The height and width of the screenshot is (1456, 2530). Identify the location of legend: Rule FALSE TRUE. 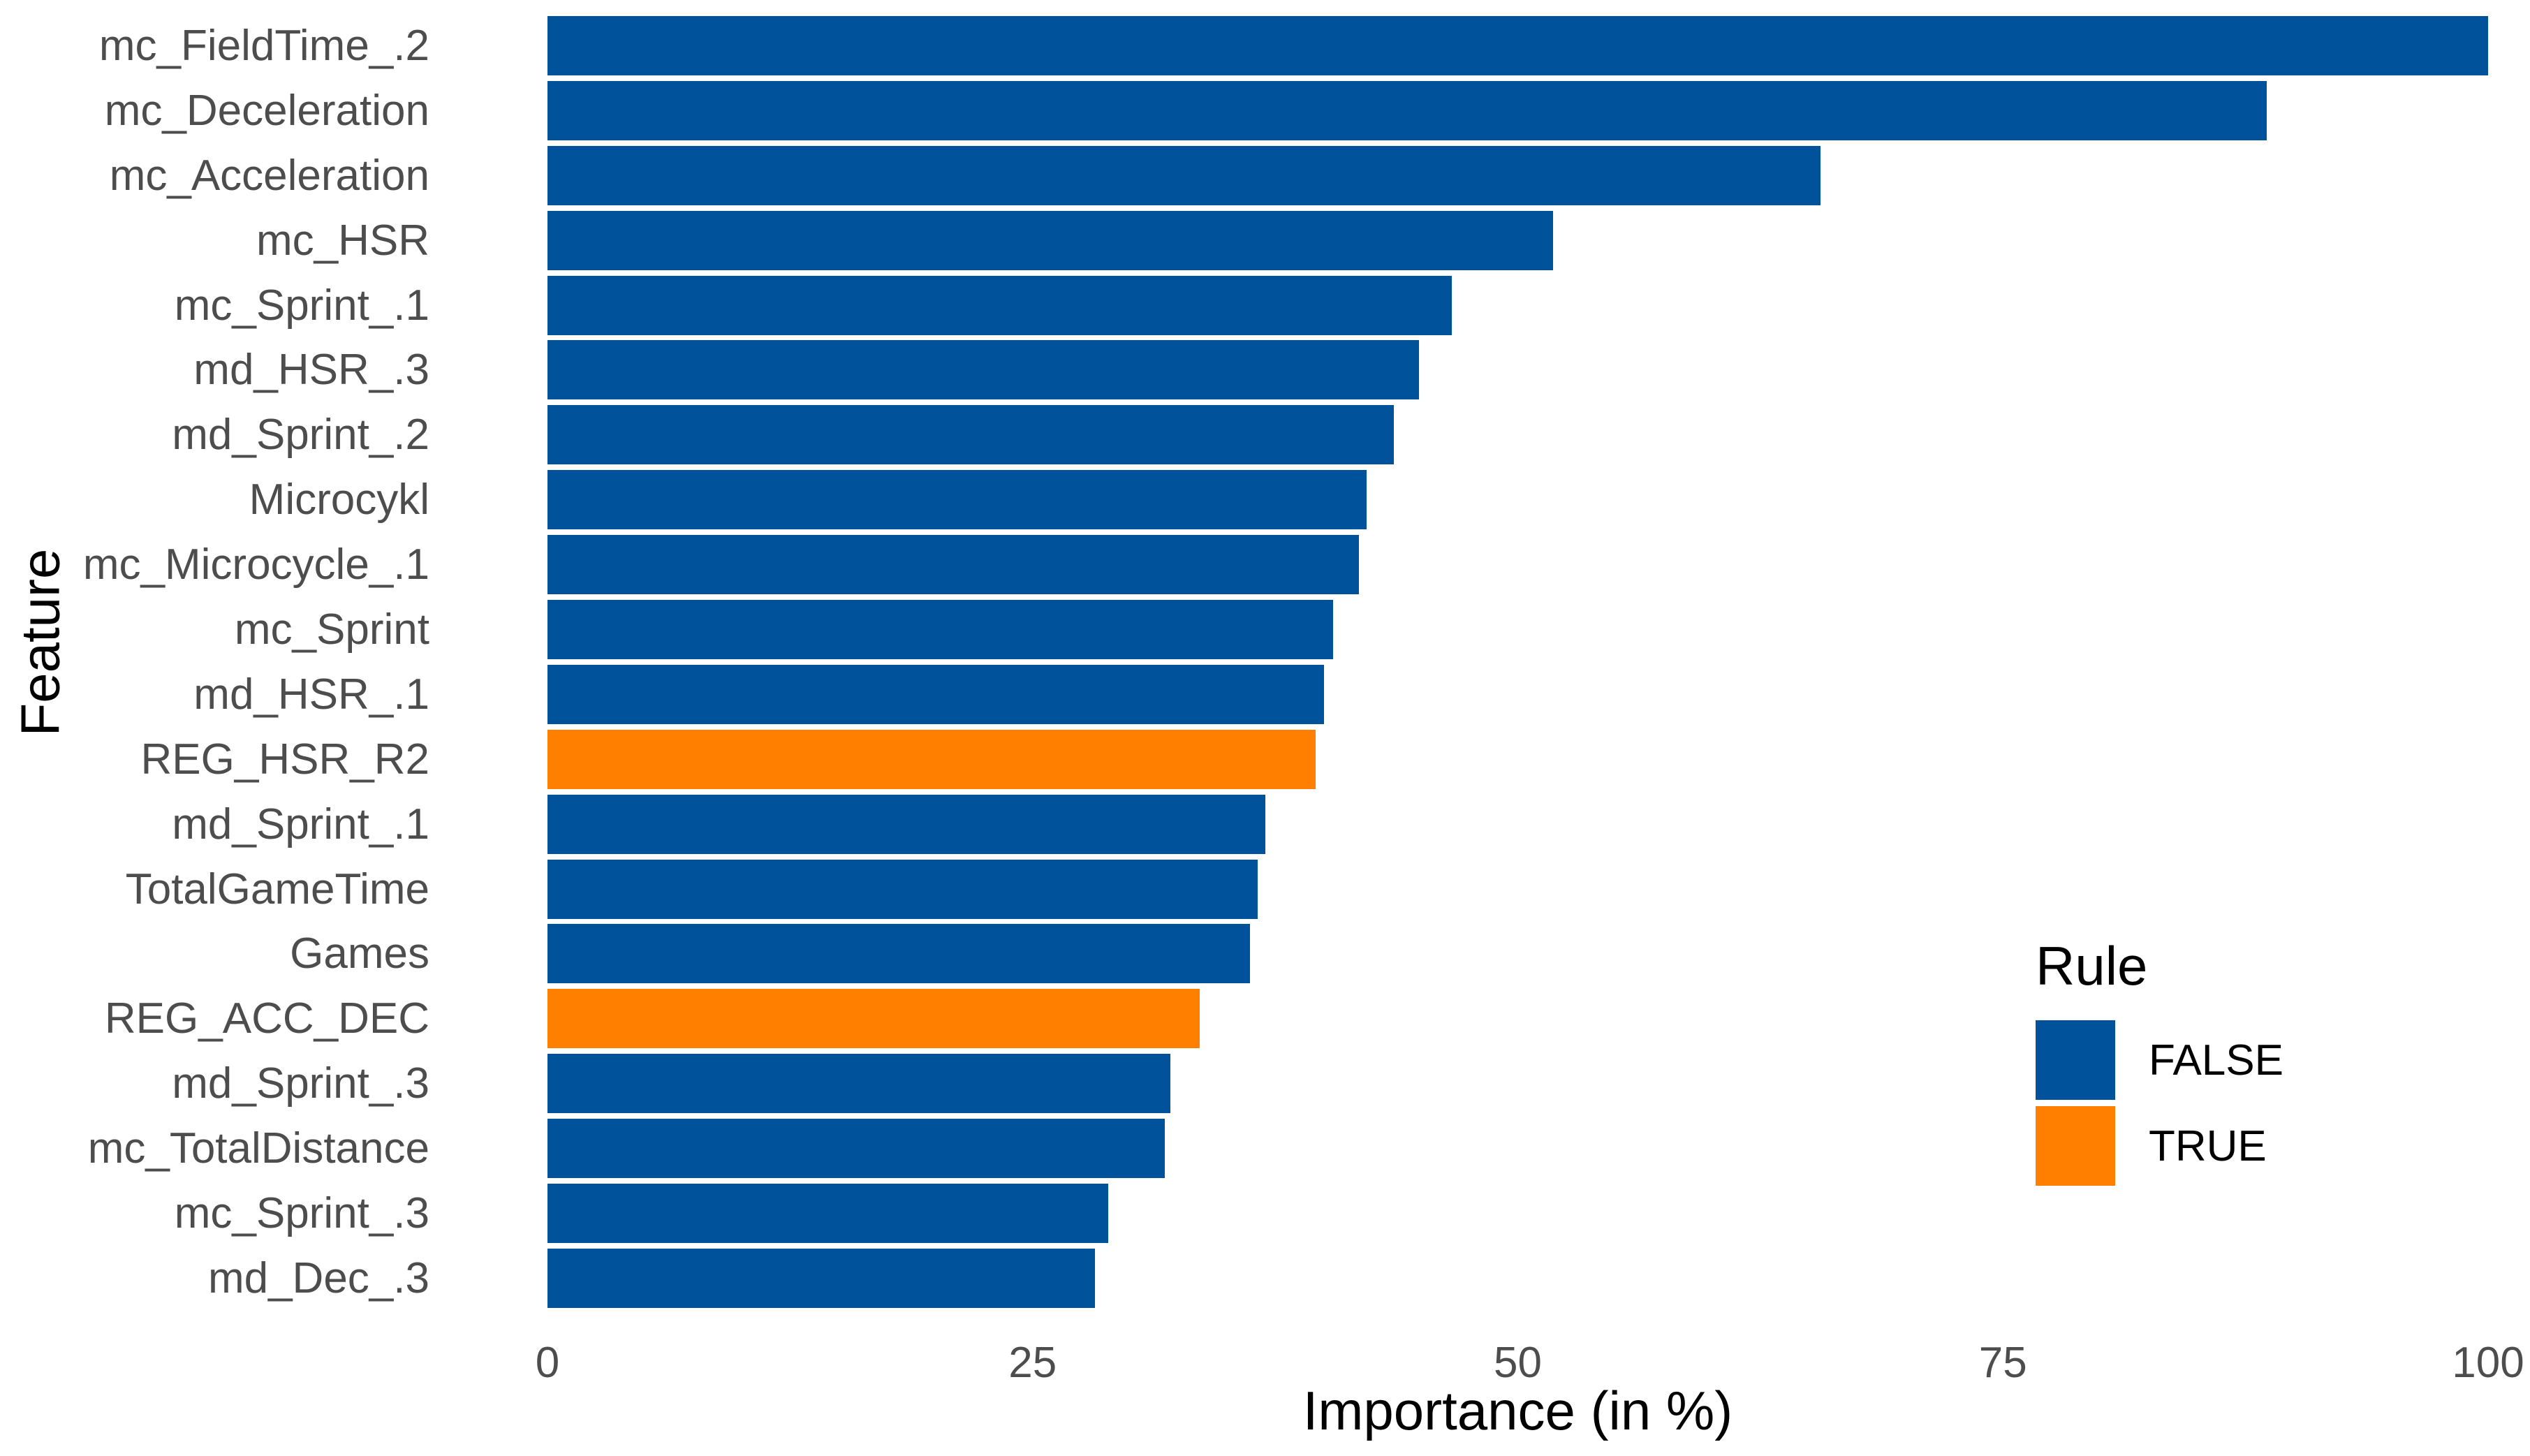
(2159, 1063).